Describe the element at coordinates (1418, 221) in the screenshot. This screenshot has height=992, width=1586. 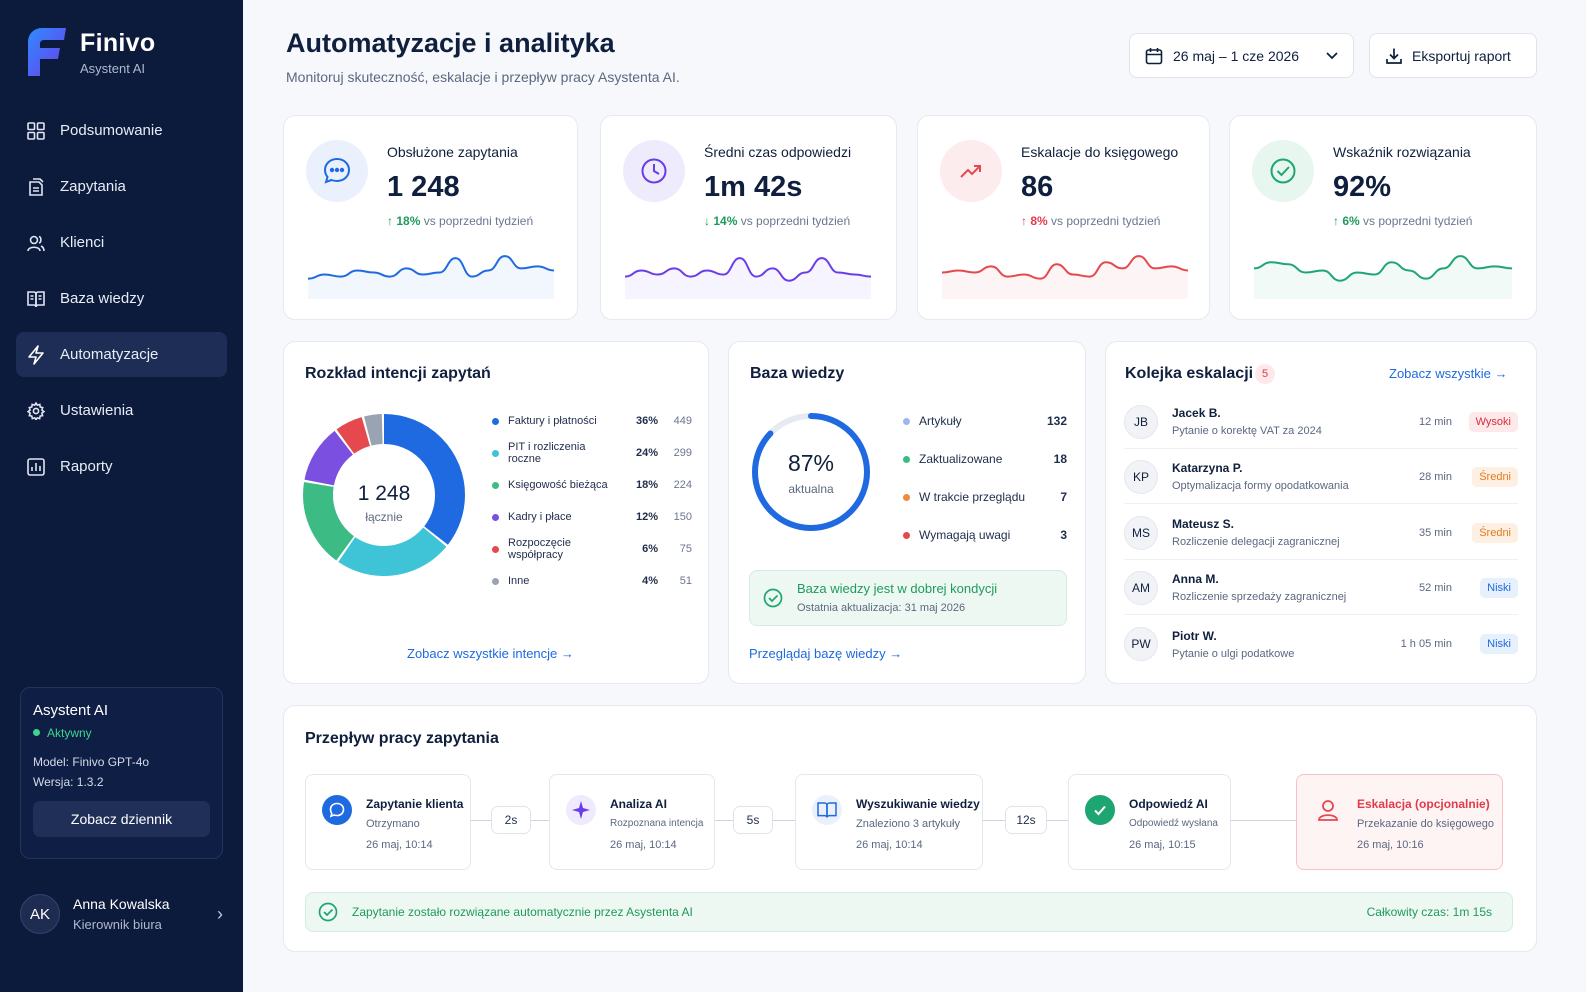
I see `kpi-delta-text: vs poprzedni tydzień` at that location.